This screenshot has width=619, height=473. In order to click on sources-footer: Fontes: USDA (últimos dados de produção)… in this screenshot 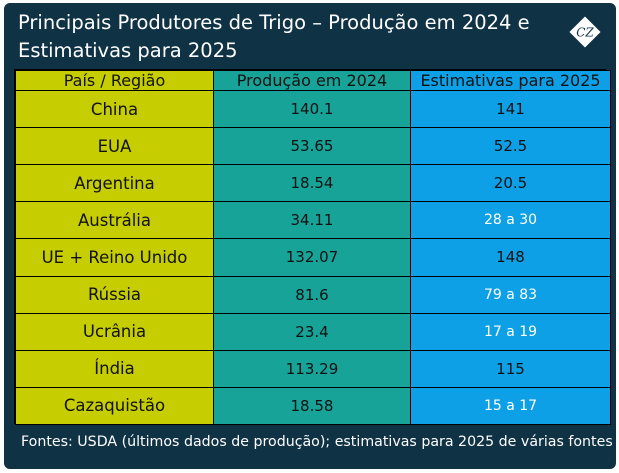, I will do `click(317, 442)`.